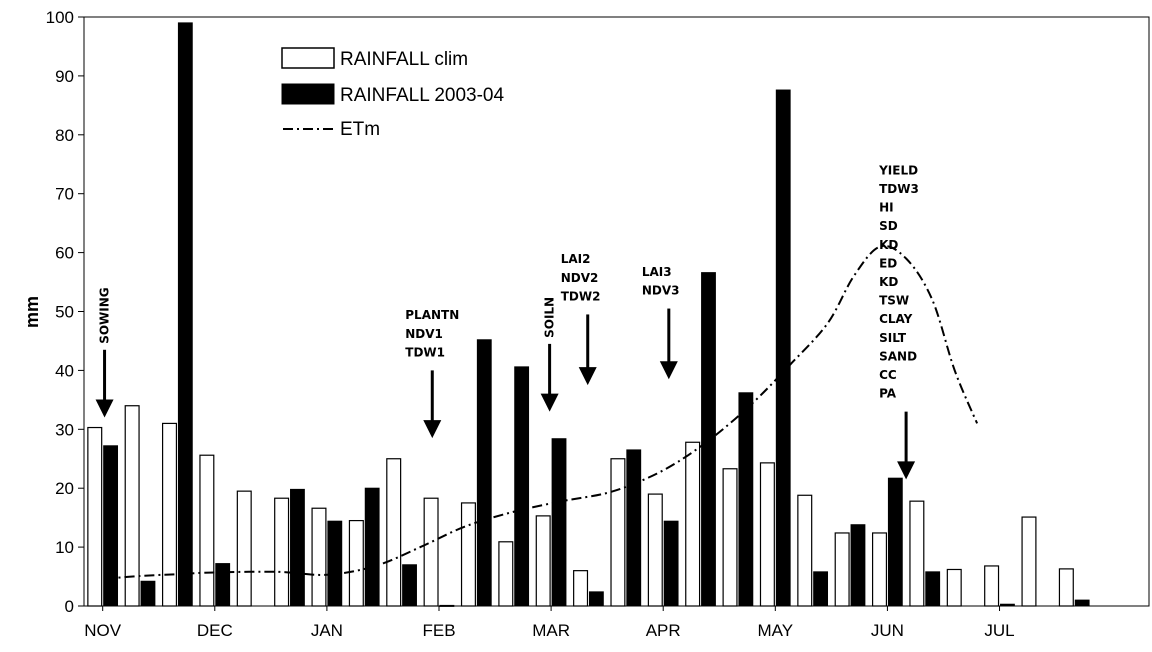 The width and height of the screenshot is (1152, 652). I want to click on annotation-label: SD, so click(888, 226).